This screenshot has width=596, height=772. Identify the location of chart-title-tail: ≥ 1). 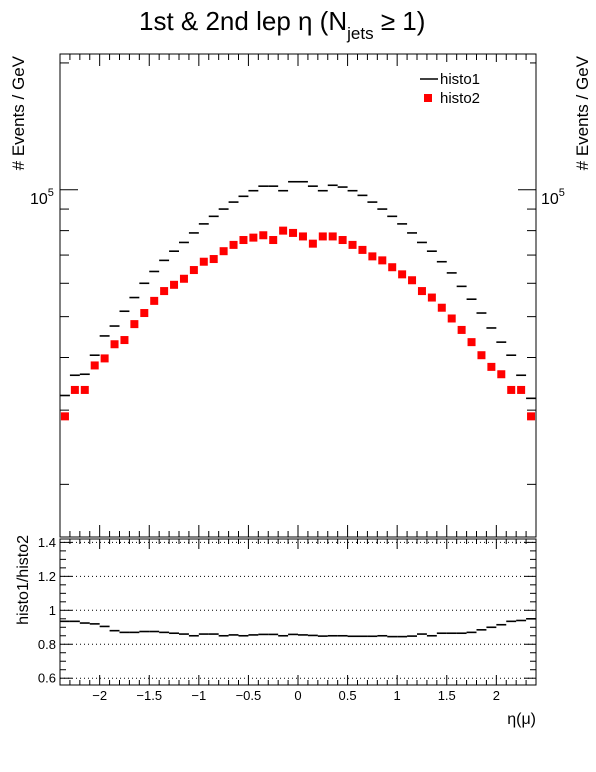
(400, 21).